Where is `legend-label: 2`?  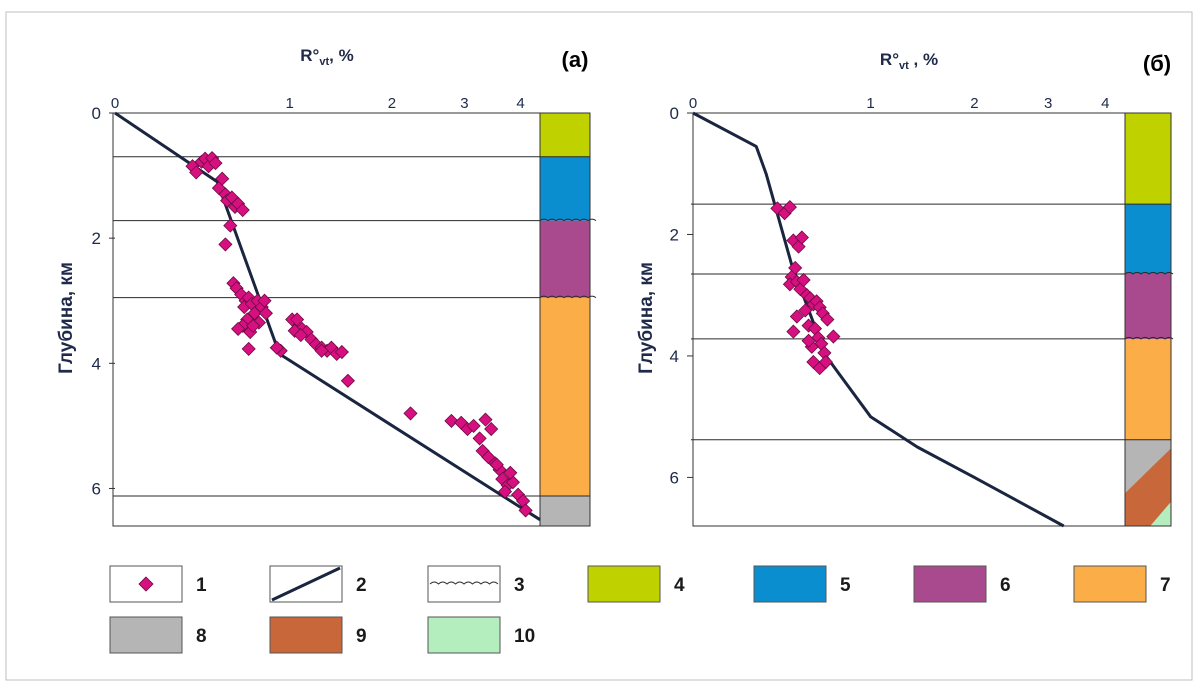
legend-label: 2 is located at coordinates (361, 585).